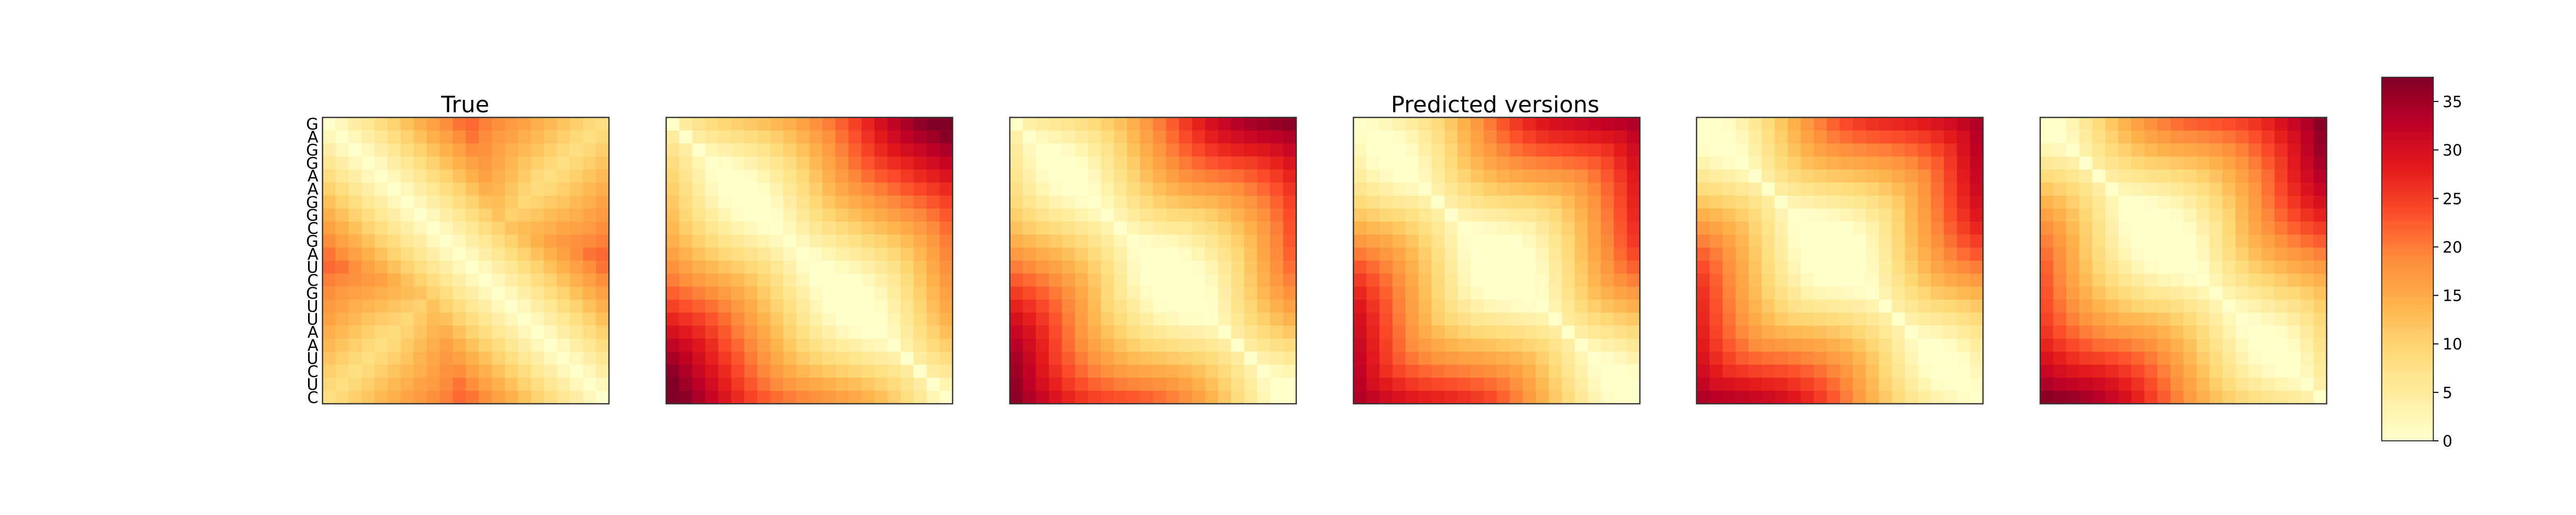  What do you see at coordinates (2407, 259) in the screenshot?
I see `colorbar-gradient` at bounding box center [2407, 259].